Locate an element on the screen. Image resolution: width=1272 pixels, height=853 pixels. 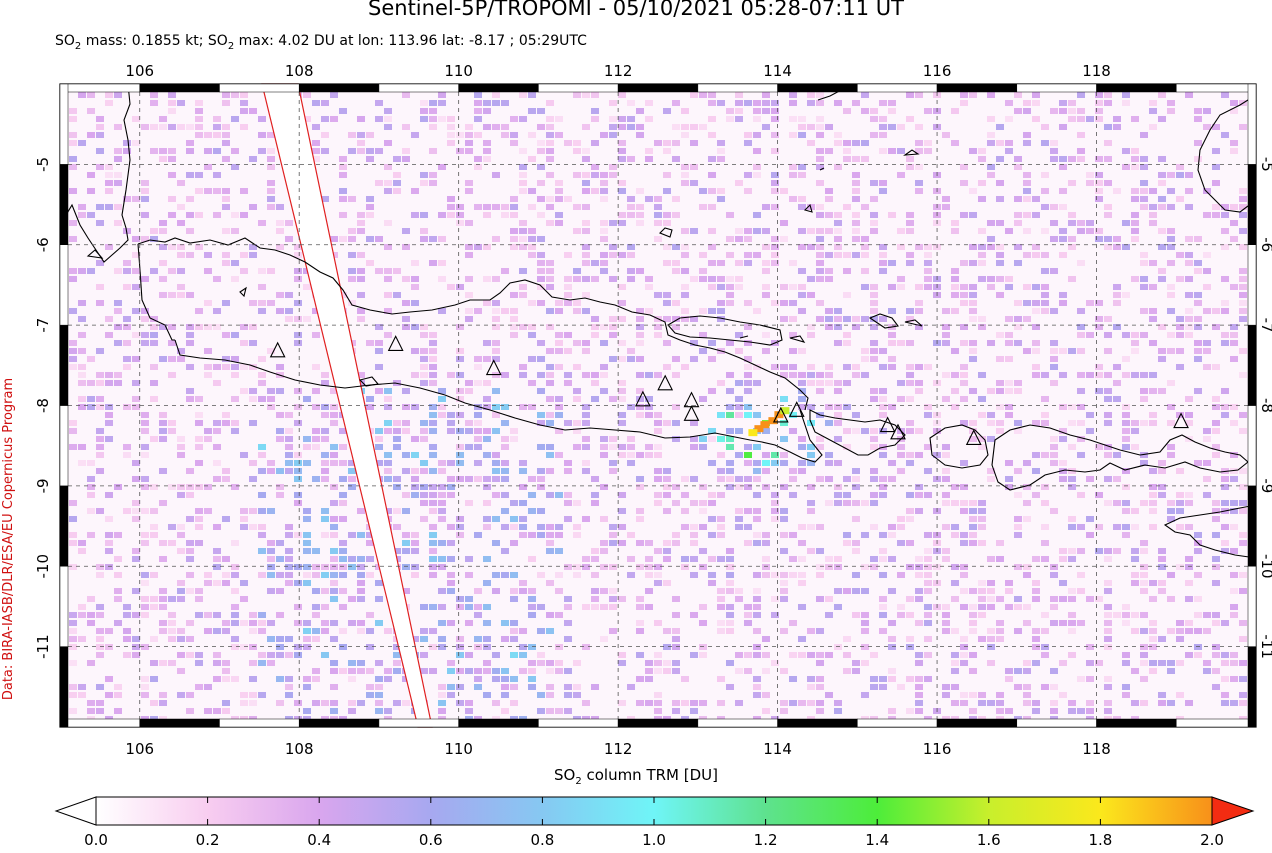
lat-labels-left: -5 -6 -7 -8 -9 -10 -11 is located at coordinates (43, 408).